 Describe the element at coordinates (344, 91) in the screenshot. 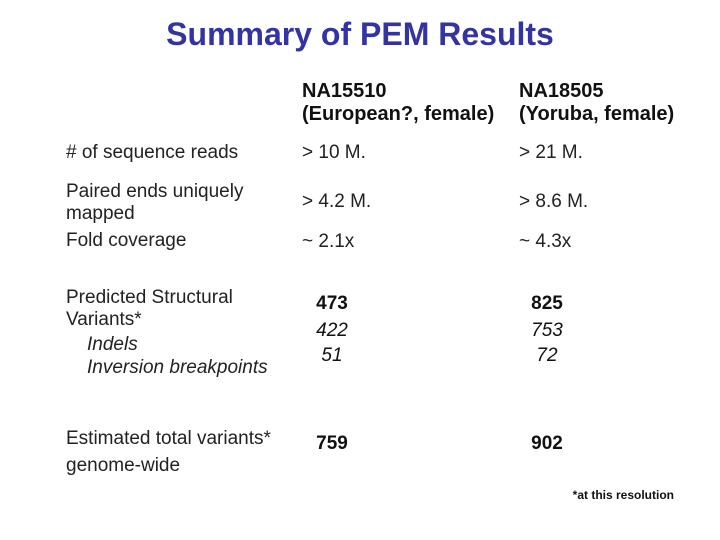

I see `column-name: NA15510` at that location.